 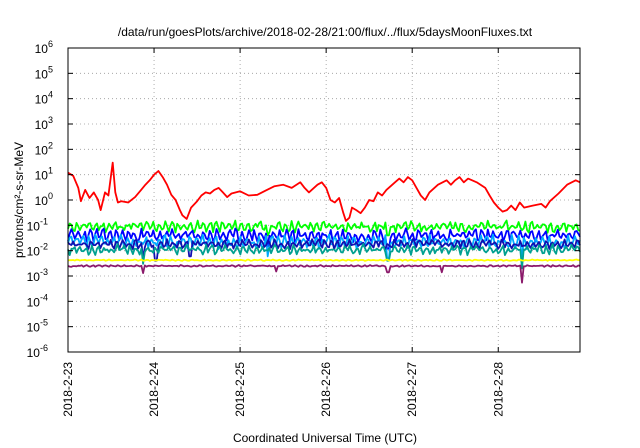 What do you see at coordinates (44, 98) in the screenshot?
I see `y-tick-label: 10⁴` at bounding box center [44, 98].